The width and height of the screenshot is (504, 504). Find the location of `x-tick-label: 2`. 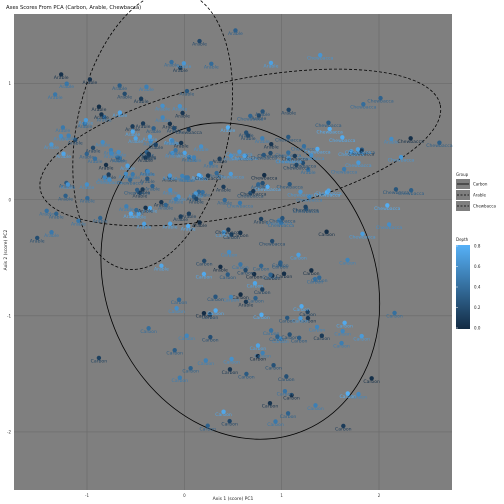

x-tick-label: 2 is located at coordinates (379, 495).